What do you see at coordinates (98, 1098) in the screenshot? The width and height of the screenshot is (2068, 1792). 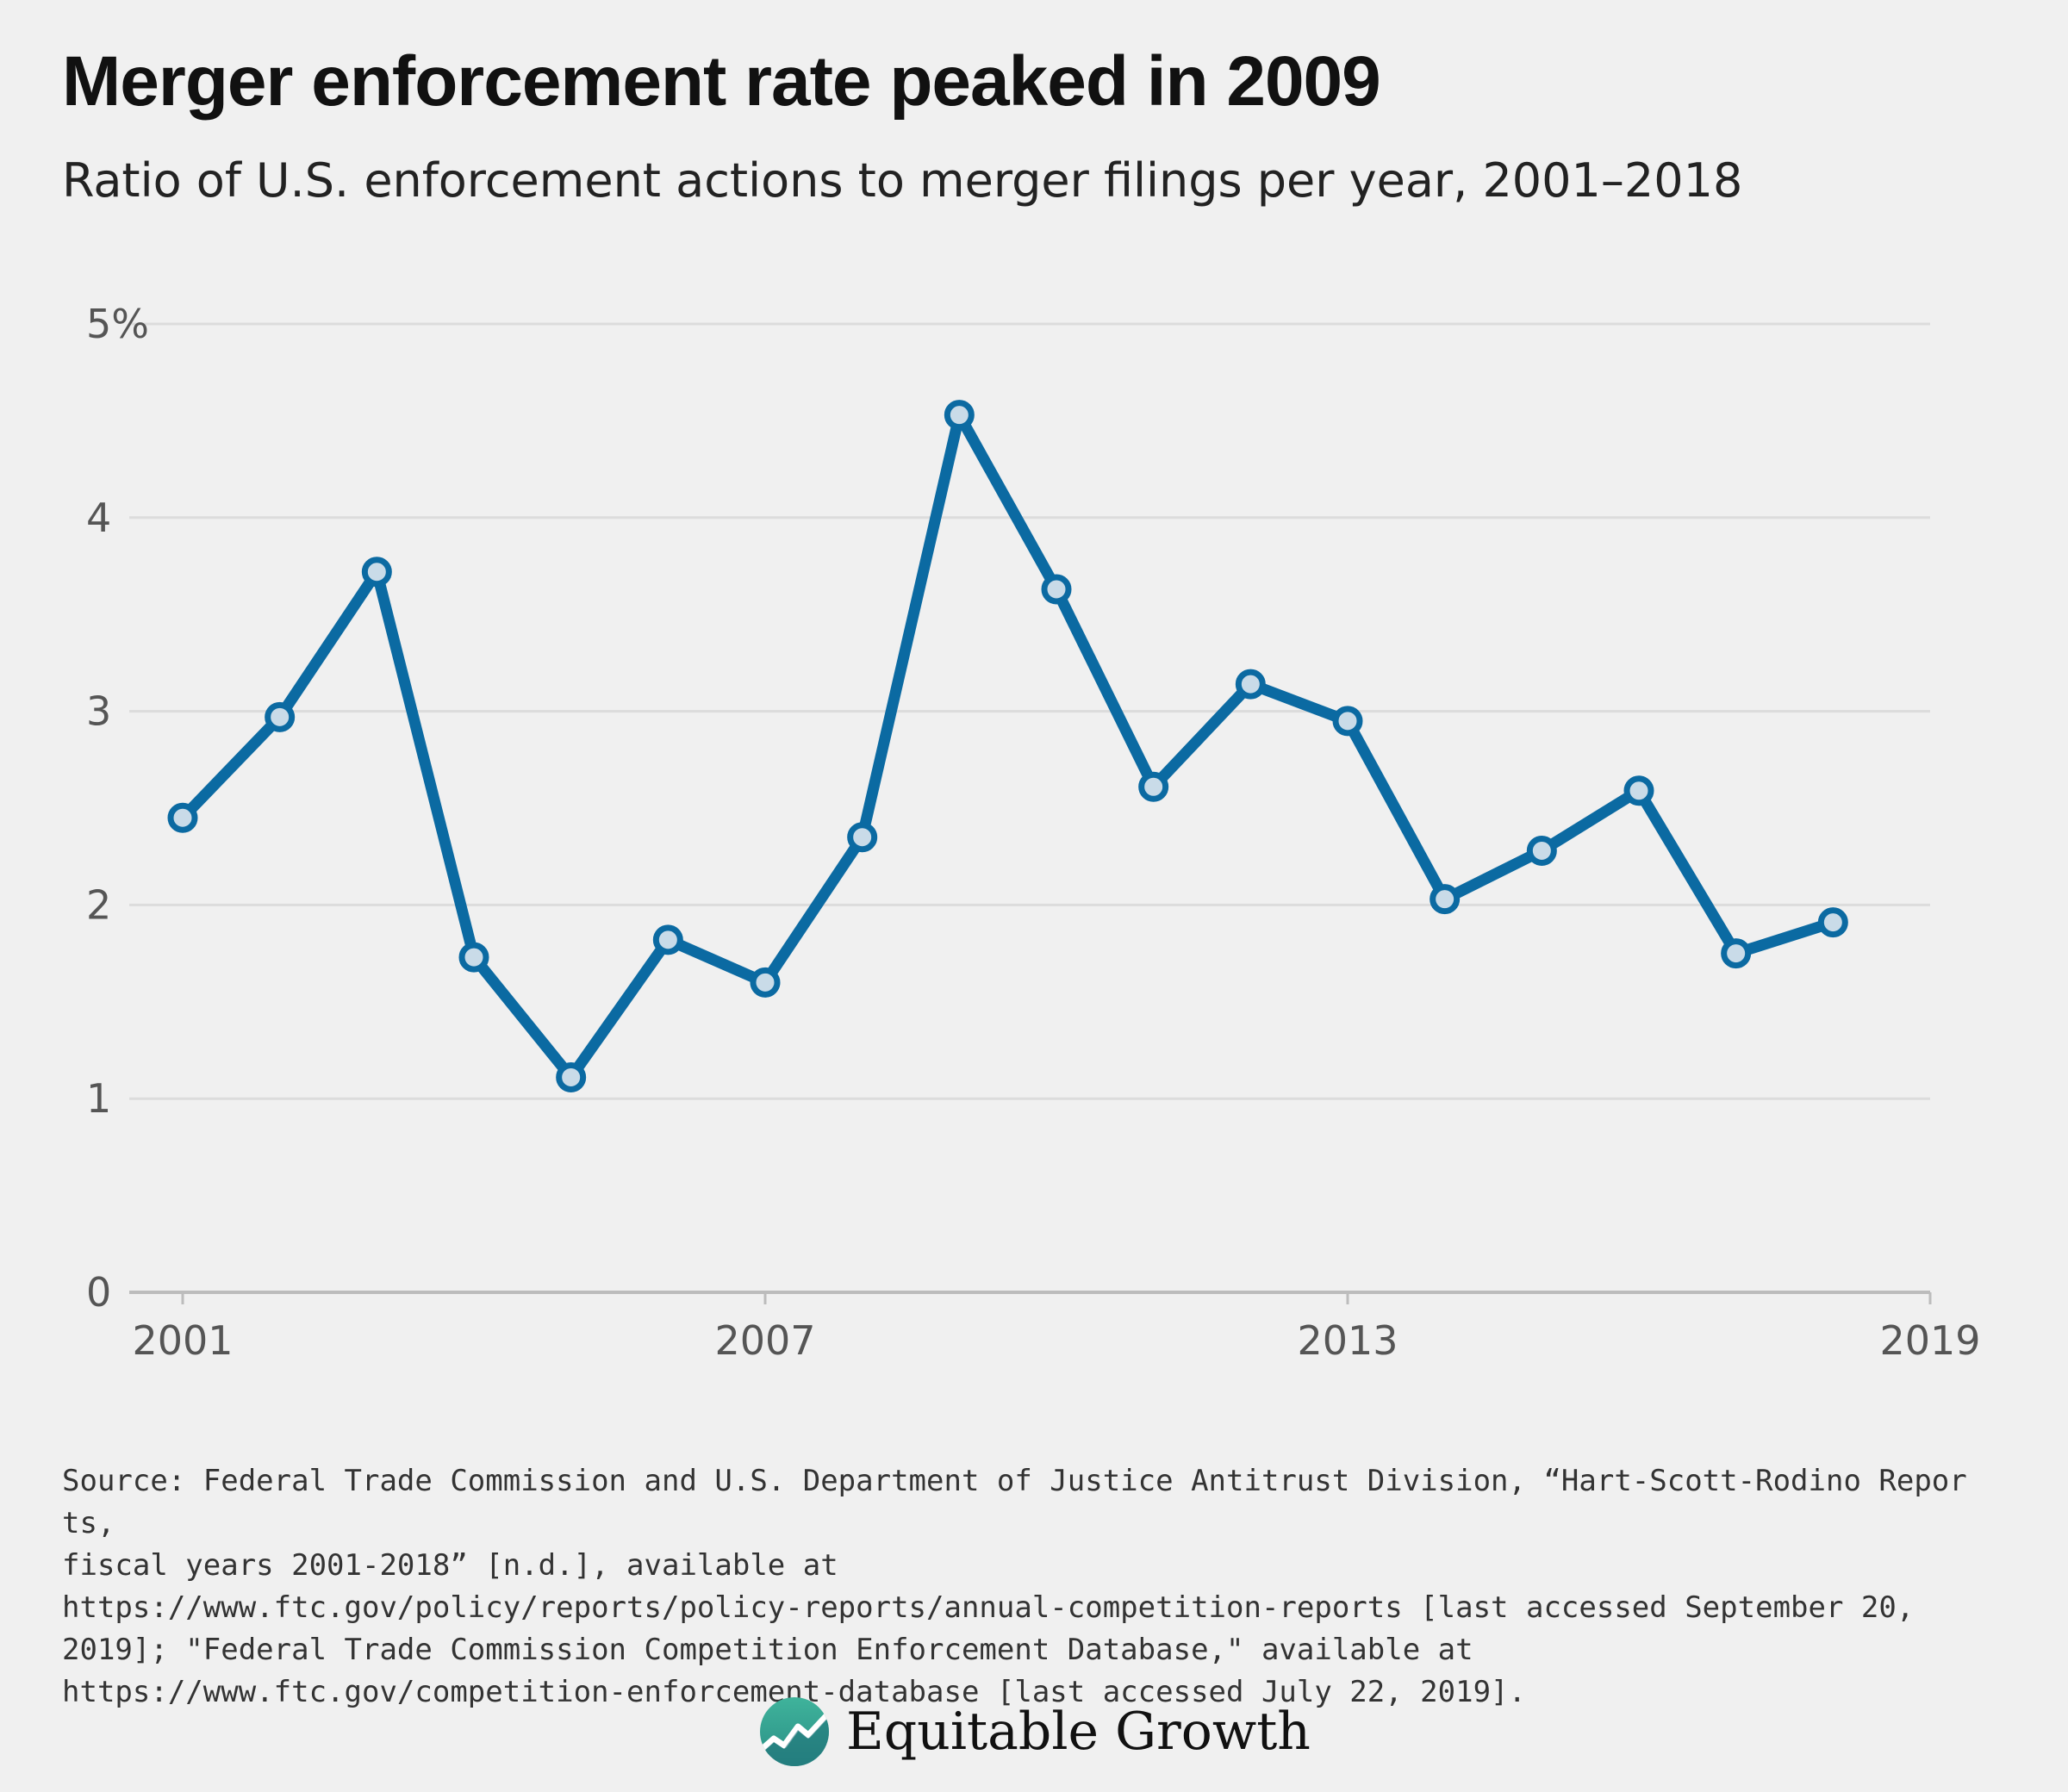 I see `y-tick-label: 1` at bounding box center [98, 1098].